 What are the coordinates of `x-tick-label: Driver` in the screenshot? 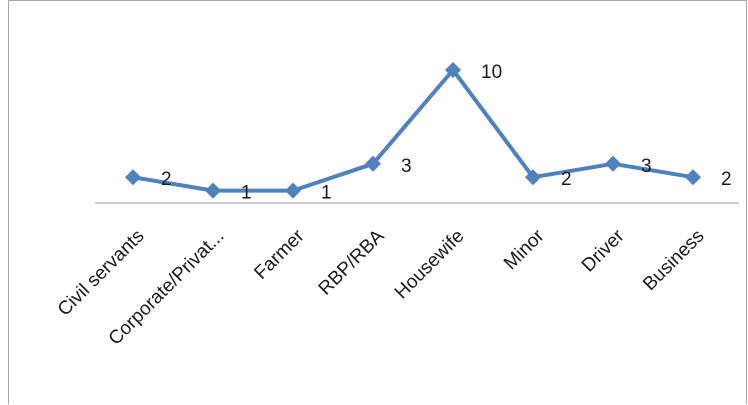 It's located at (603, 250).